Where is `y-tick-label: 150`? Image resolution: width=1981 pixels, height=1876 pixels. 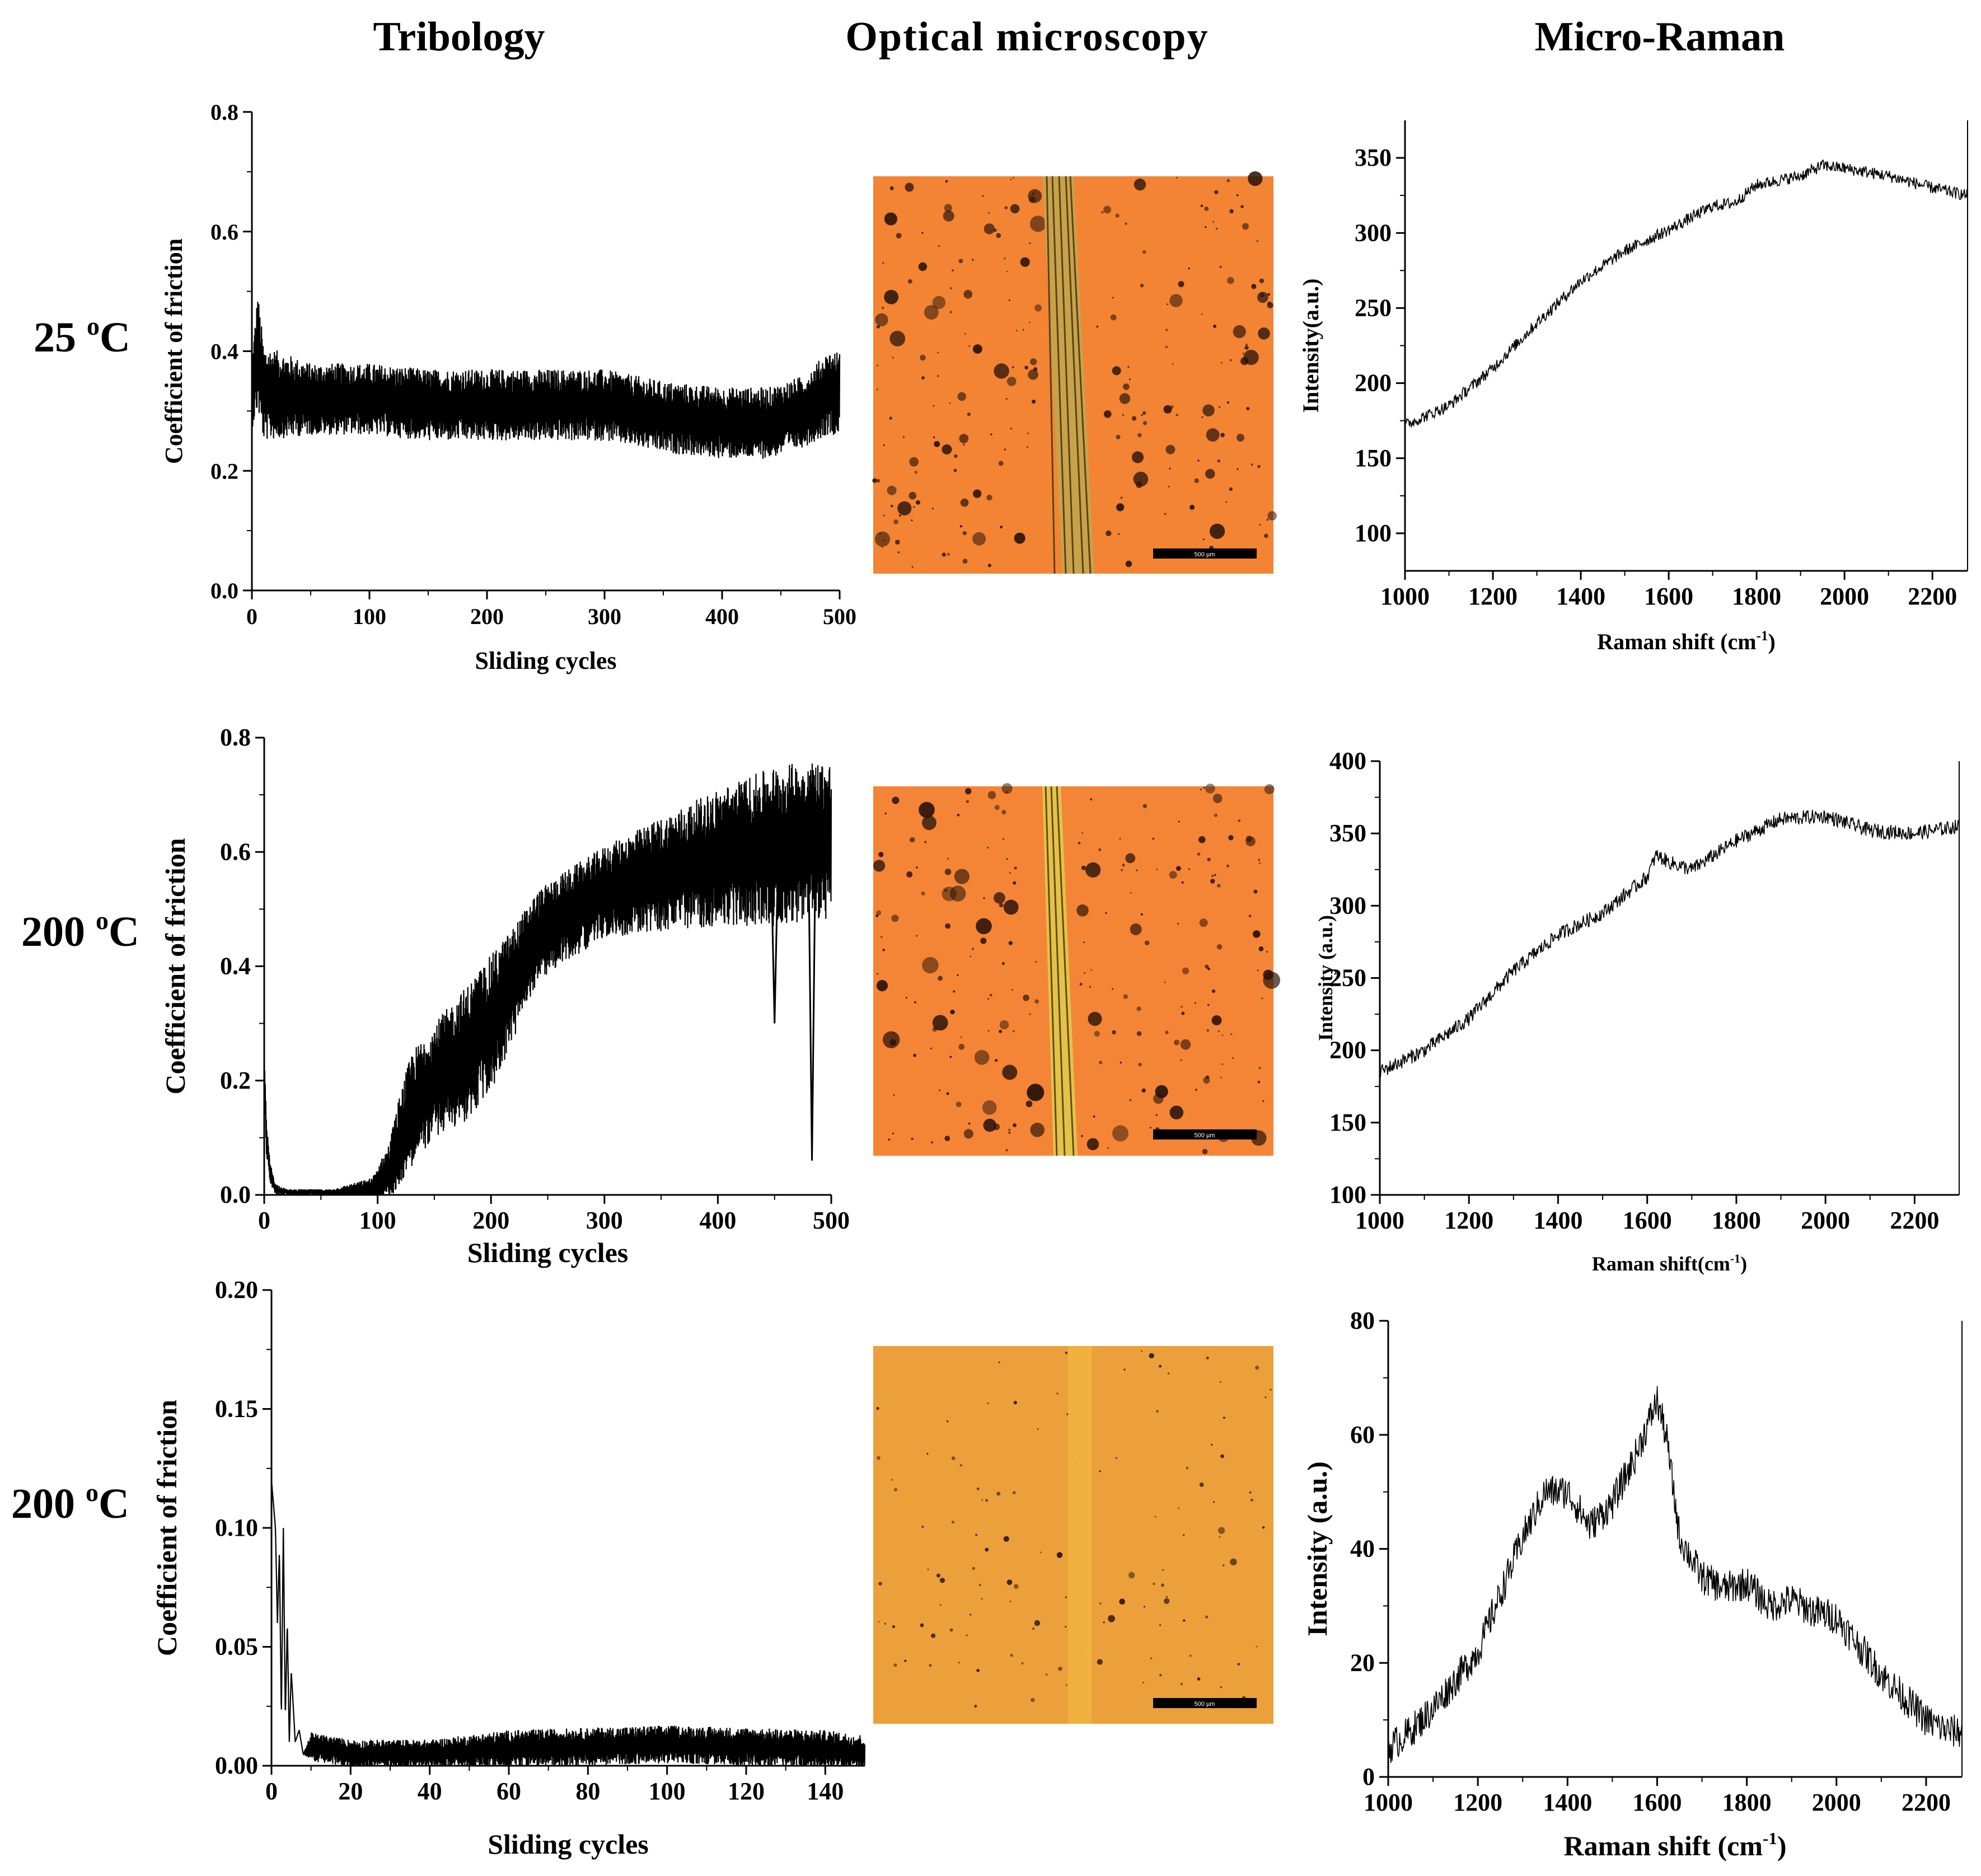 y-tick-label: 150 is located at coordinates (1373, 458).